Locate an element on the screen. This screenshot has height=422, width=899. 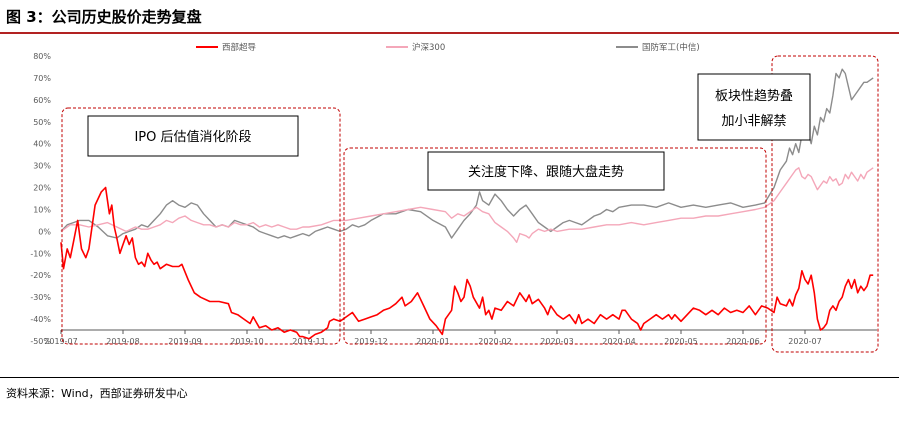
y-tick-label: -30% is located at coordinates (40, 297).